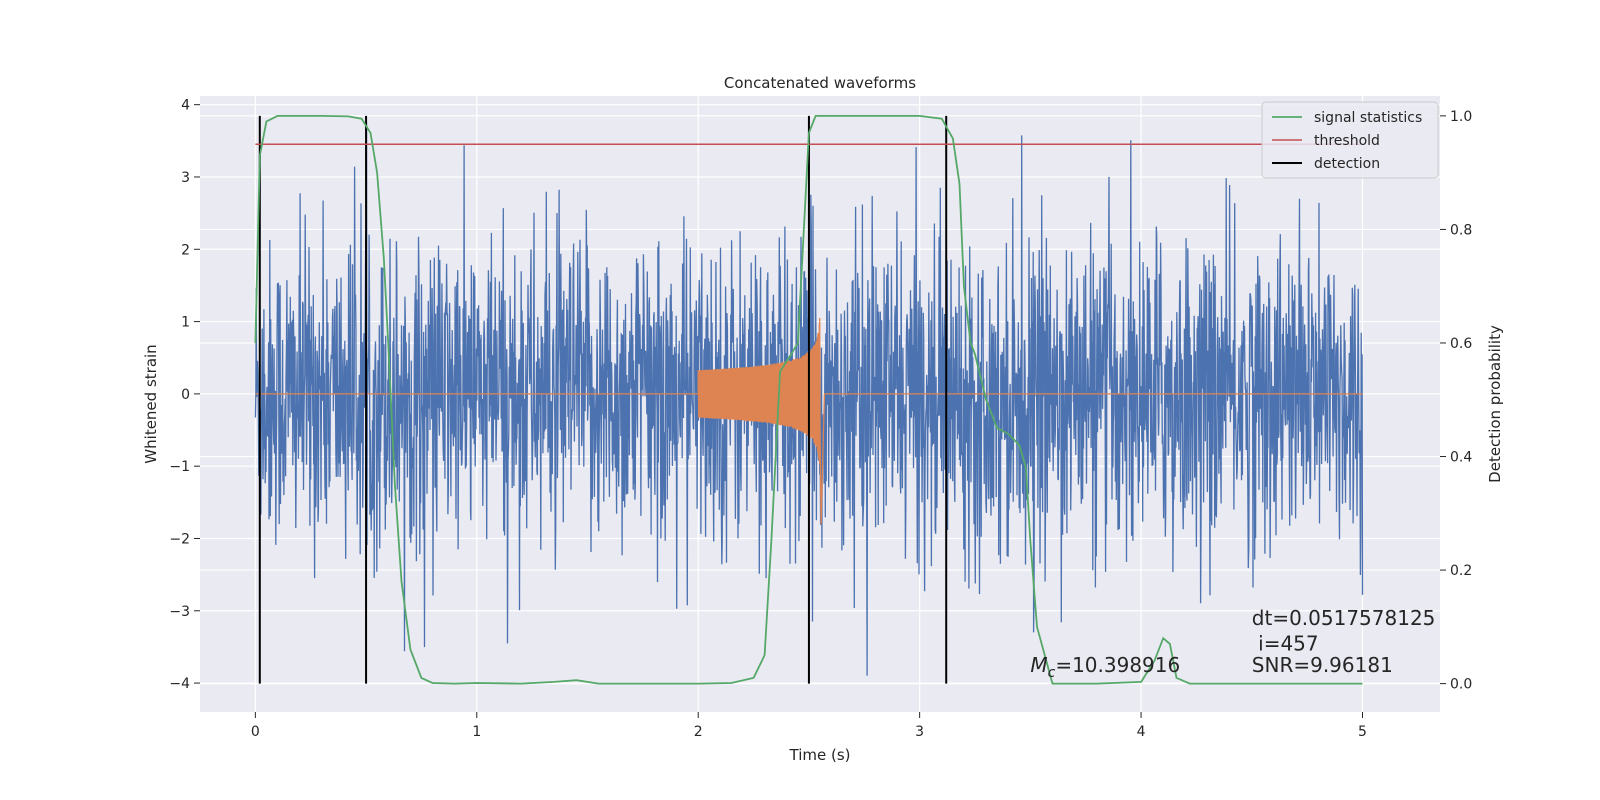 The height and width of the screenshot is (800, 1600). What do you see at coordinates (476, 732) in the screenshot?
I see `x-tick-label-1: 1` at bounding box center [476, 732].